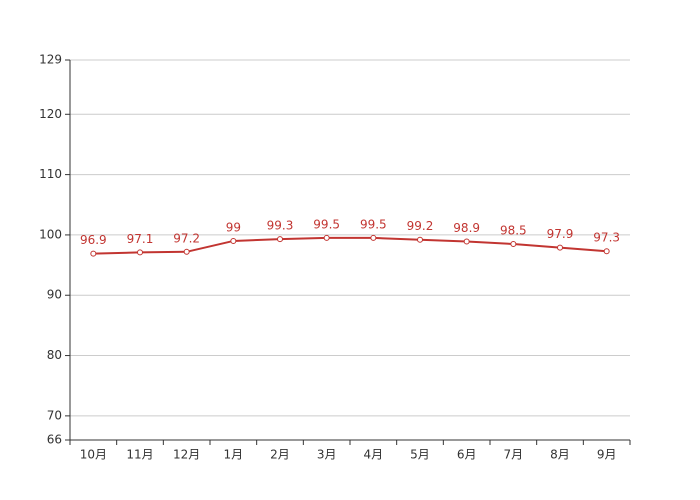 The width and height of the screenshot is (700, 500). What do you see at coordinates (186, 238) in the screenshot?
I see `value-label: 97.2` at bounding box center [186, 238].